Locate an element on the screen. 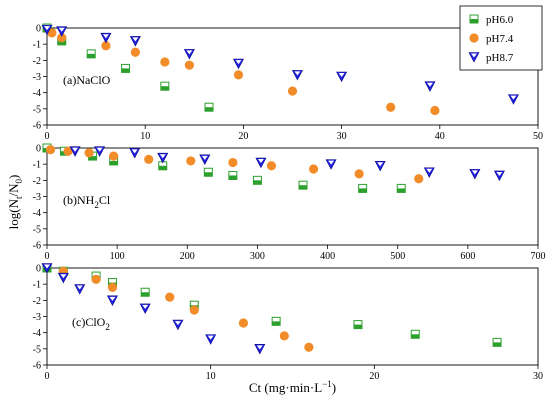 The image size is (550, 404). legend-marker is located at coordinates (474, 38).